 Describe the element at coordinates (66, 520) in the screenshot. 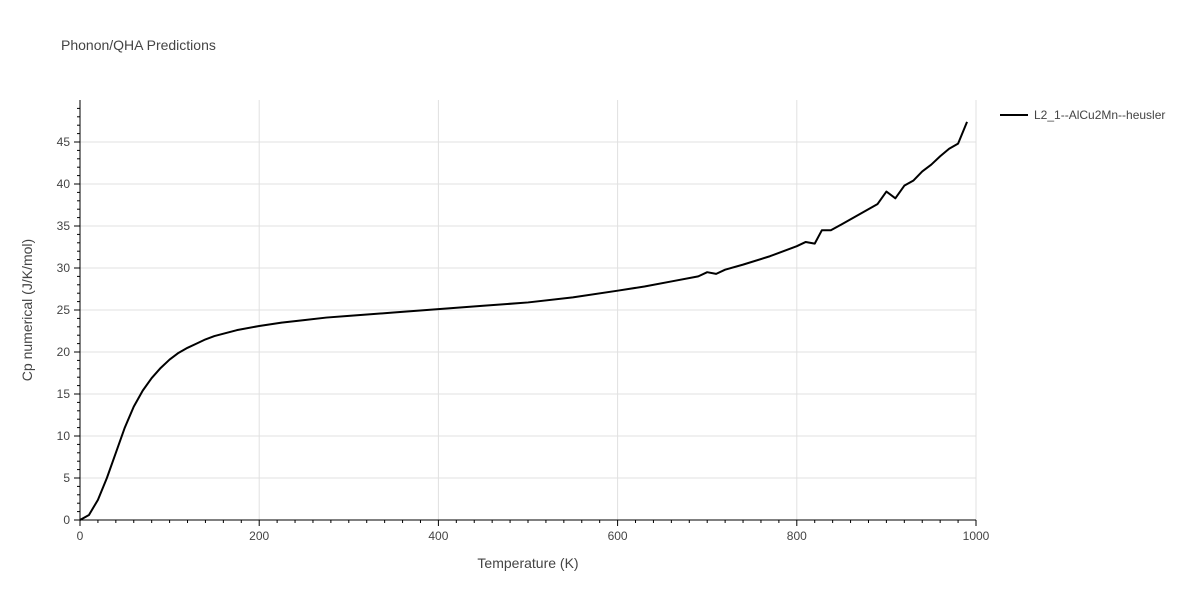

I see `y-tick-label: 0` at that location.